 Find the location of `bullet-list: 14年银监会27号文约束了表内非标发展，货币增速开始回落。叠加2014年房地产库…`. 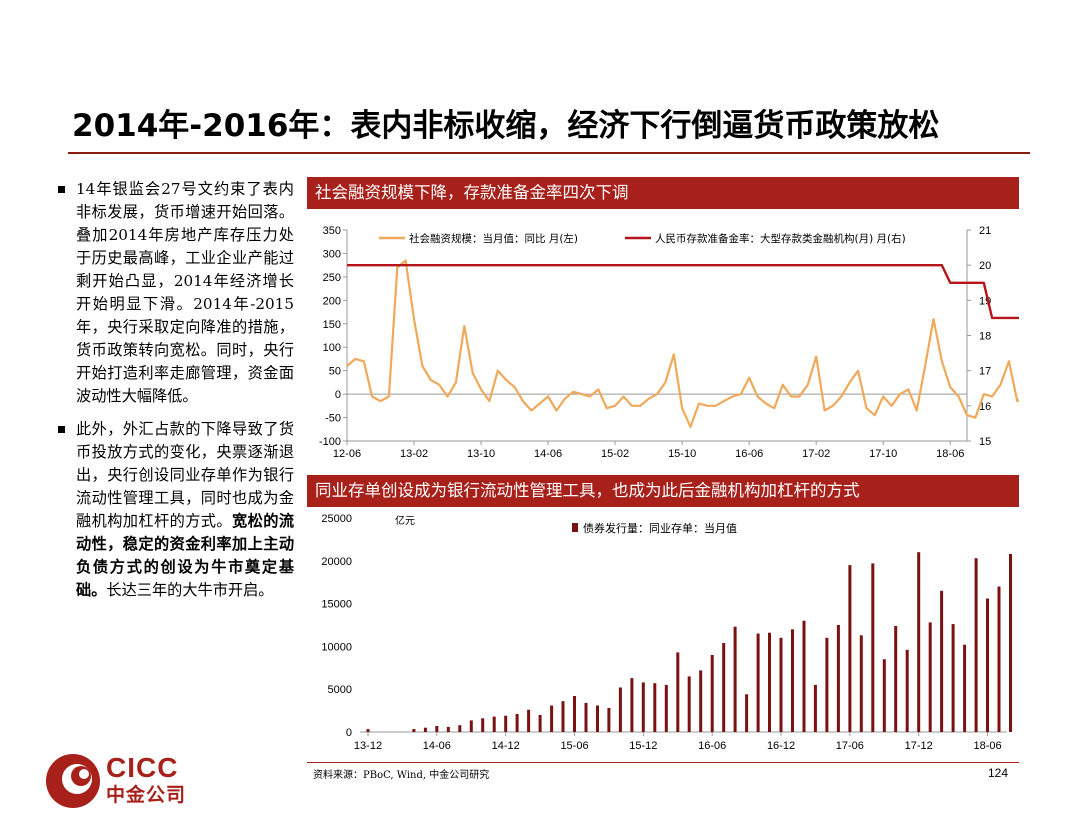

bullet-list: 14年银监会27号文约束了表内非标发展，货币增速开始回落。叠加2014年房地产库… is located at coordinates (176, 395).